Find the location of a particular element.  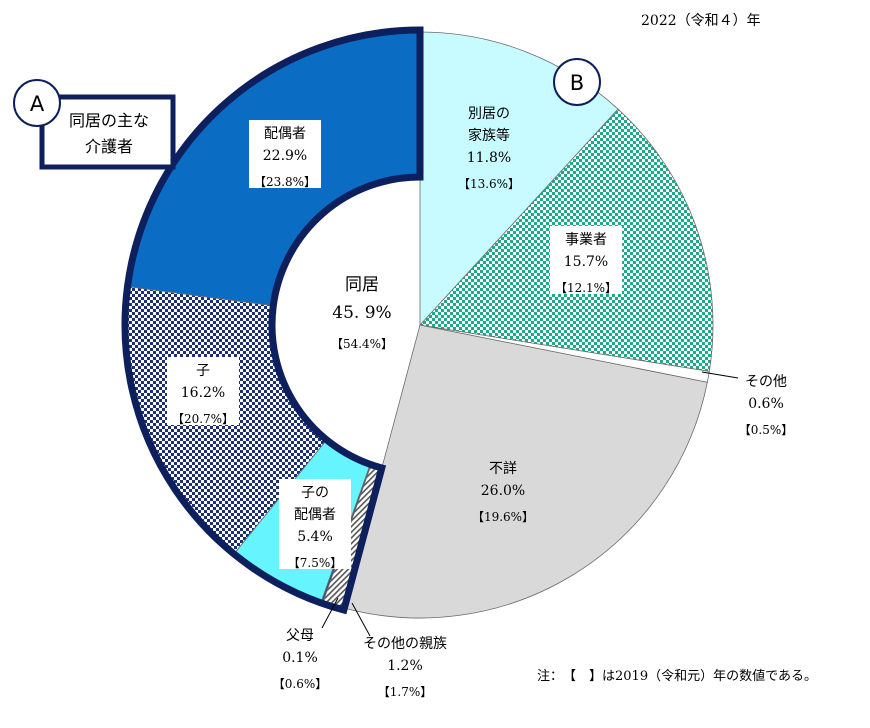

label-parent: 父母 0.1% 【0.6%】 is located at coordinates (300, 659).